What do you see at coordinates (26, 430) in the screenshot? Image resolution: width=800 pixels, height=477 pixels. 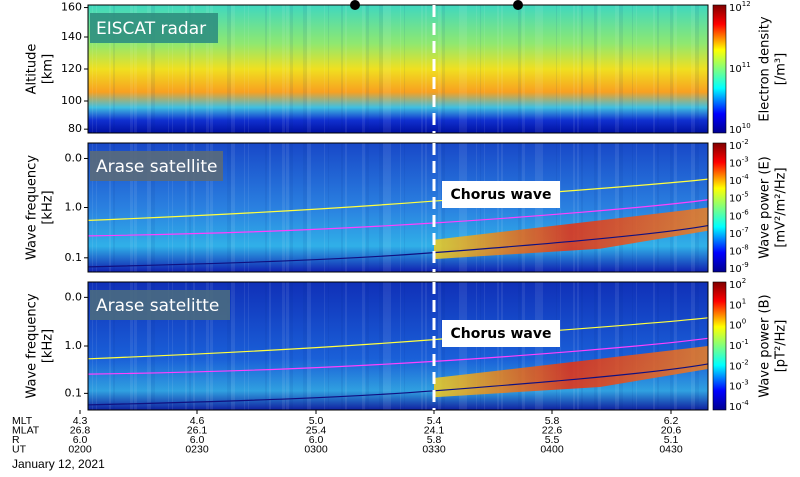 I see `row-label: MLAT` at bounding box center [26, 430].